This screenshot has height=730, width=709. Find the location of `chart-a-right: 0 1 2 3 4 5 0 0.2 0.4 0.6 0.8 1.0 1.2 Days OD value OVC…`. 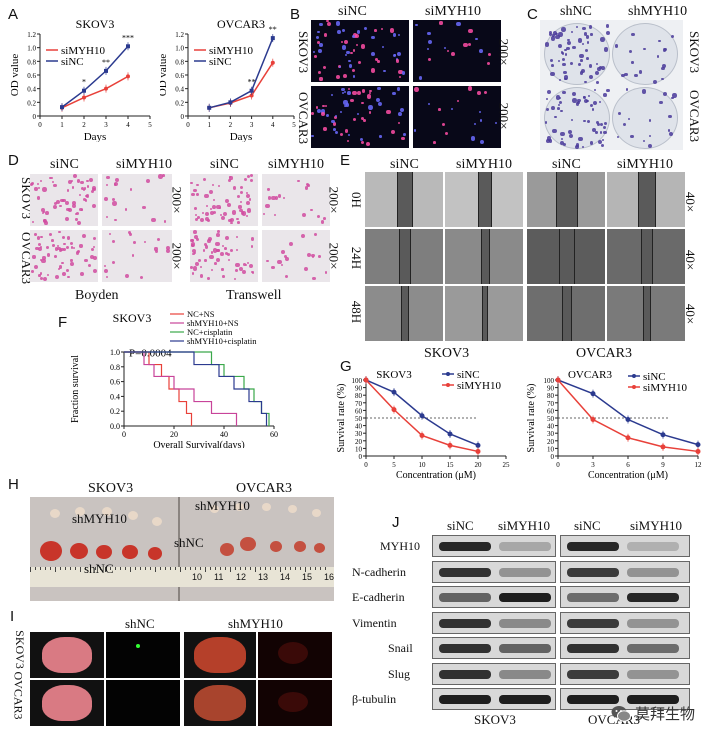

chart-a-right: 0 1 2 3 4 5 0 0.2 0.4 0.6 0.8 1.0 1.2 Days OD value OVC… is located at coordinates (228, 79).